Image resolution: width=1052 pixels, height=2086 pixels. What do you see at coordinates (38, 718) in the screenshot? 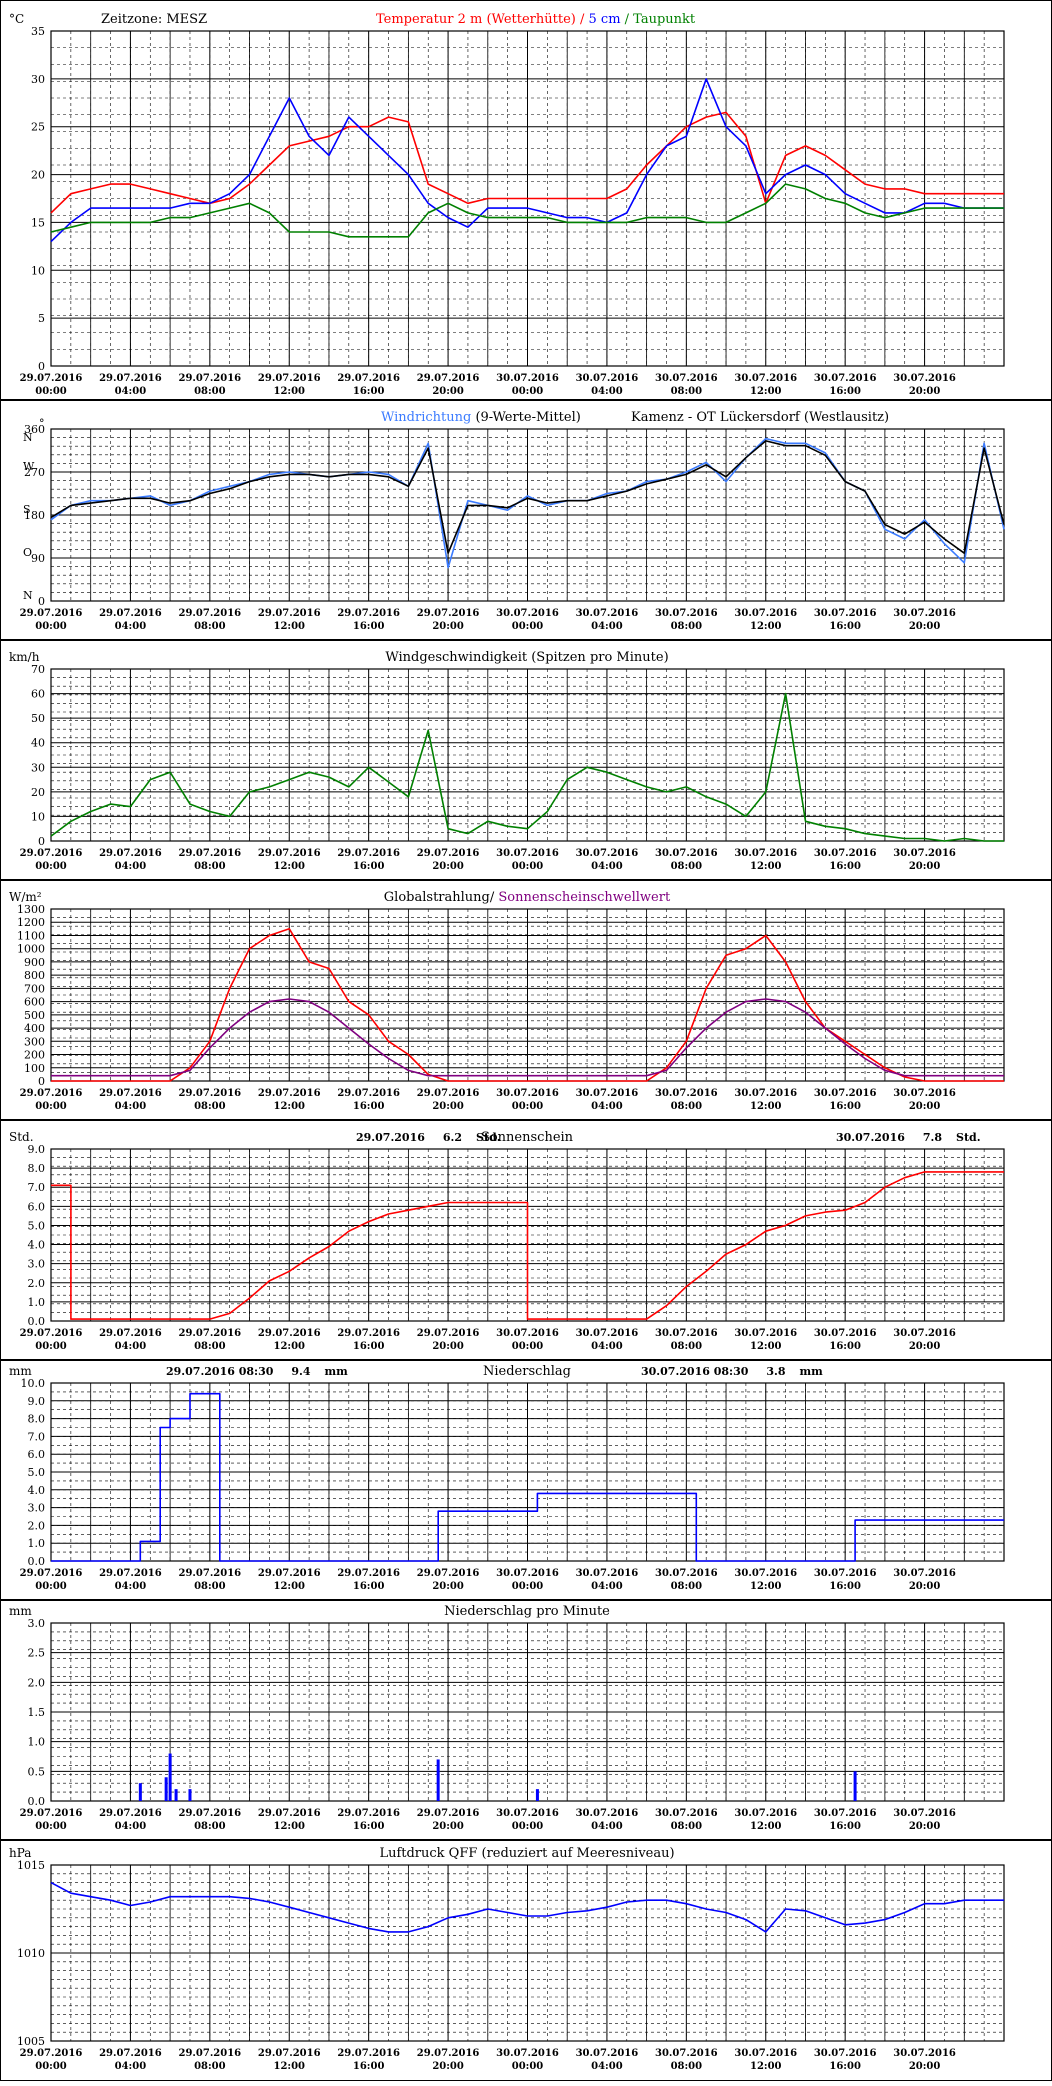
I see `y-tick-label: 50` at bounding box center [38, 718].